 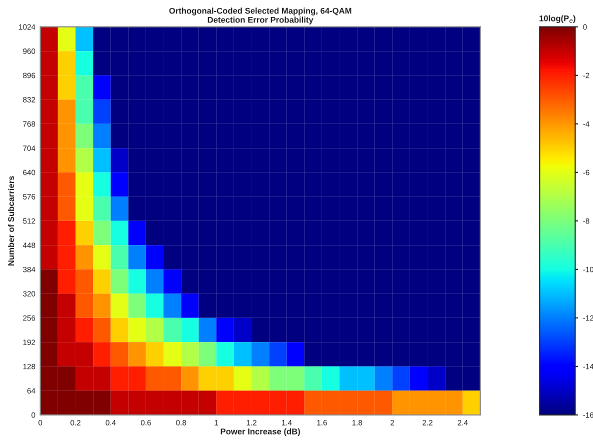 What do you see at coordinates (260, 432) in the screenshot?
I see `x-axis-title: Power Increase (dB)` at bounding box center [260, 432].